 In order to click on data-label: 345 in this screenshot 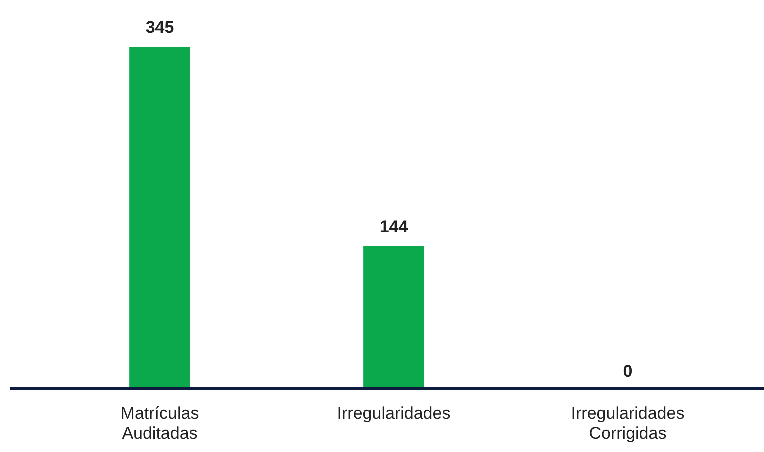, I will do `click(160, 27)`.